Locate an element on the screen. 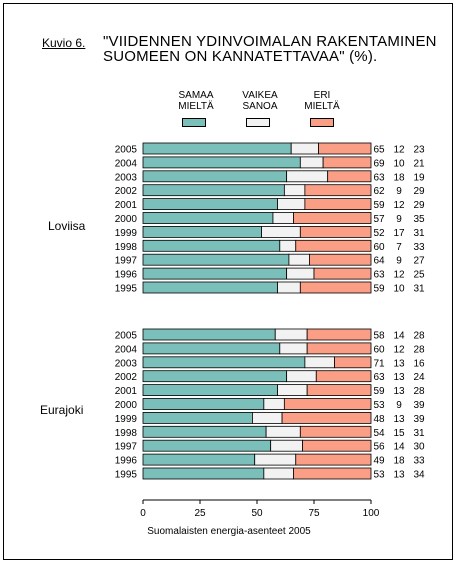 This screenshot has height=565, width=458. legend-swatch-unsure is located at coordinates (258, 122).